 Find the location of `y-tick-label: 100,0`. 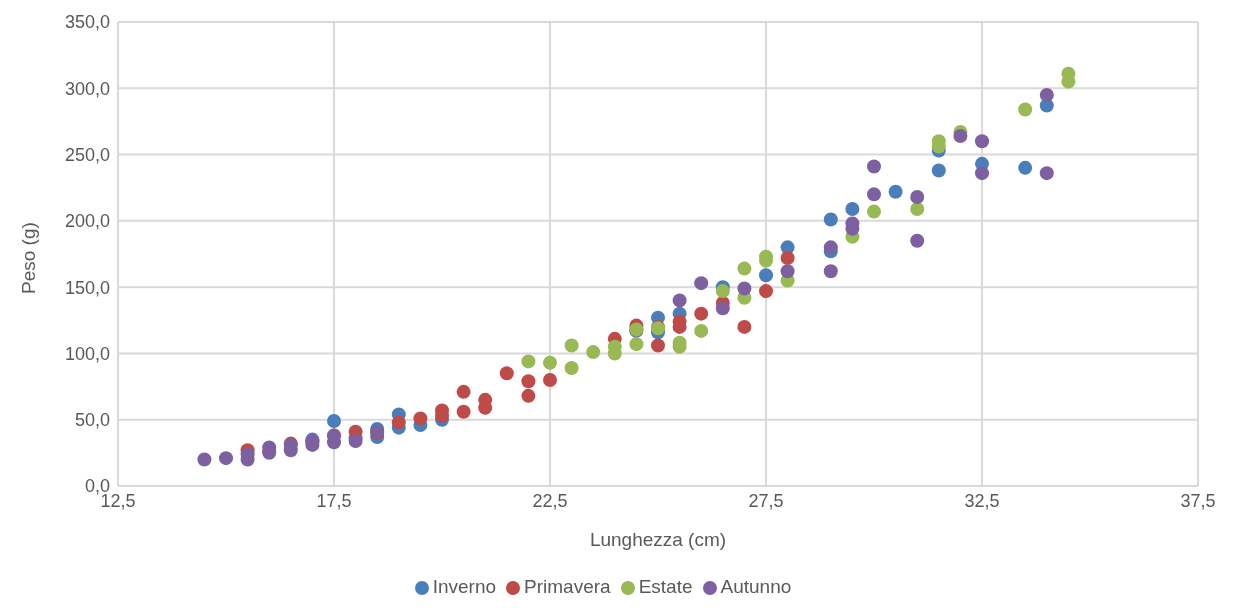

y-tick-label: 100,0 is located at coordinates (87, 353).